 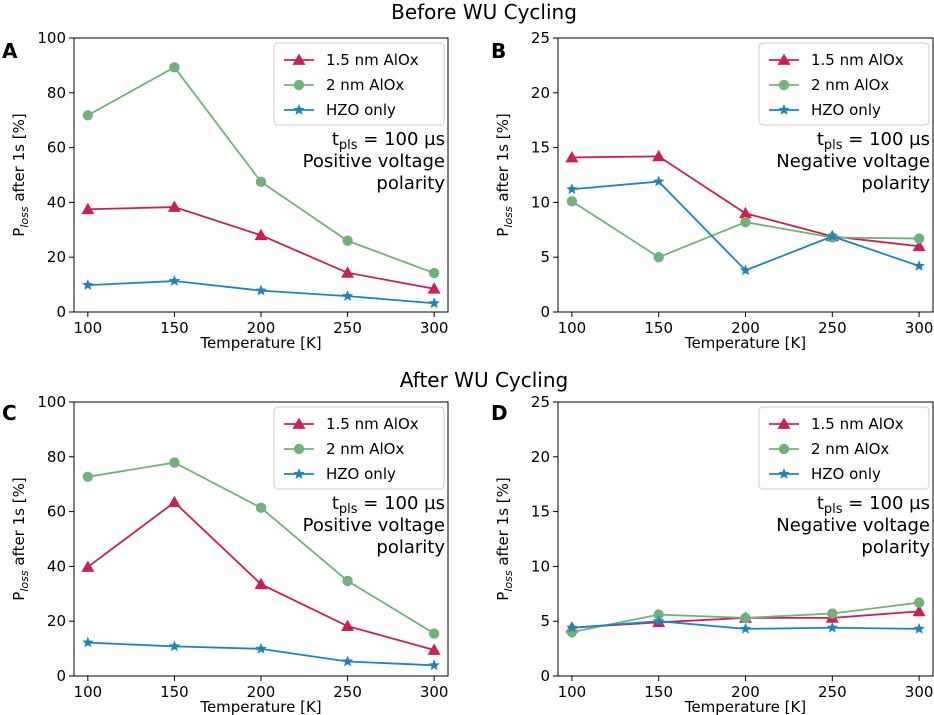 I want to click on annotation-t: t, so click(x=335, y=139).